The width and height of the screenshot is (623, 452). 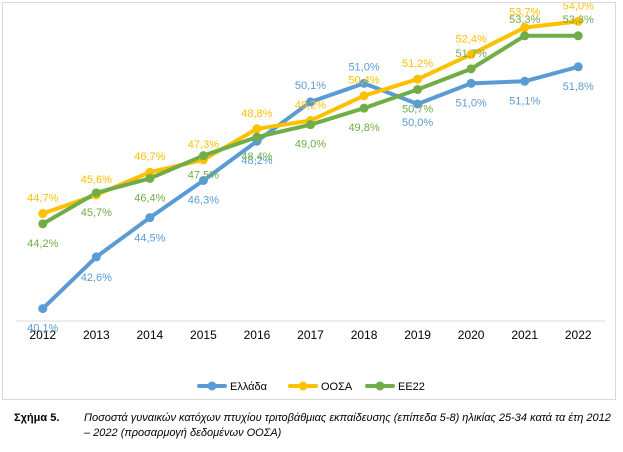 What do you see at coordinates (310, 145) in the screenshot?
I see `data-label: 49,0%` at bounding box center [310, 145].